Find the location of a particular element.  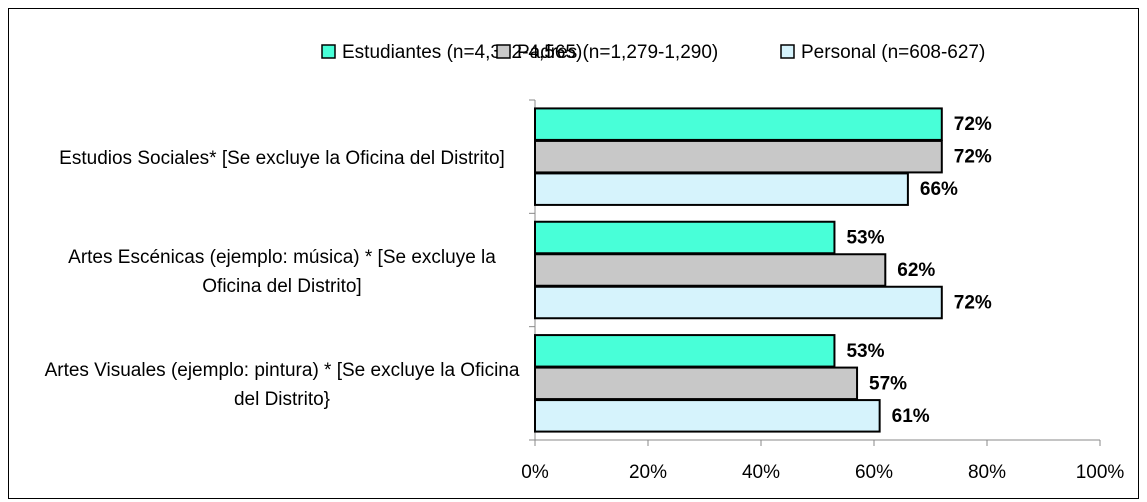

x-tick-label: 60% is located at coordinates (874, 472).